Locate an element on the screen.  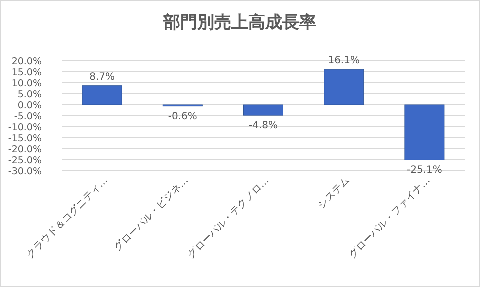
data-label: -25.1% is located at coordinates (424, 170).